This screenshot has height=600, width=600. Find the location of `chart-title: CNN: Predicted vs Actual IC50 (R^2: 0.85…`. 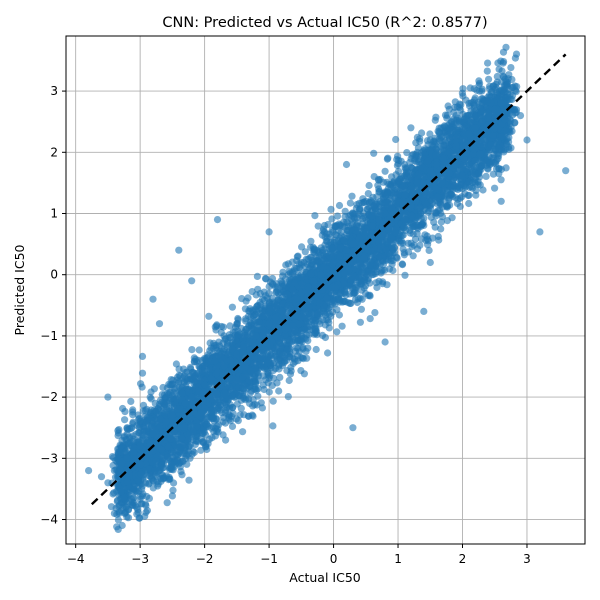

chart-title: CNN: Predicted vs Actual IC50 (R^2: 0.85… is located at coordinates (324, 23).